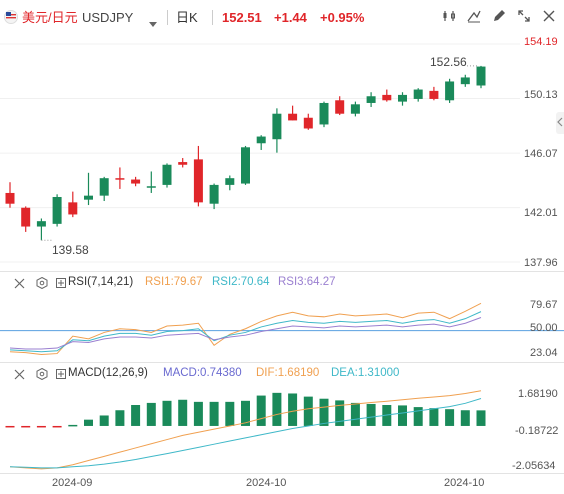  I want to click on period-selector: 日K, so click(187, 17).